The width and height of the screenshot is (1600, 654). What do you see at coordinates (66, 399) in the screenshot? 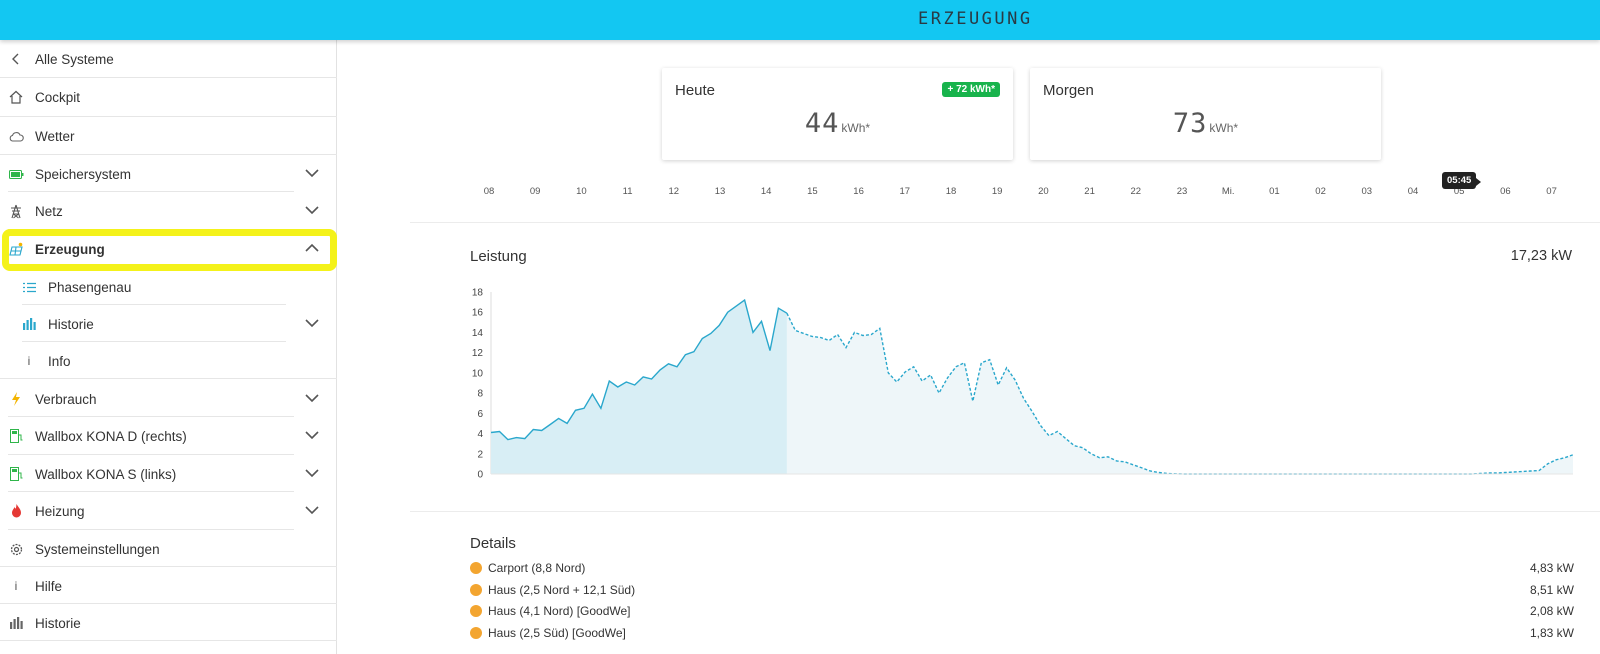
I see `sidebar-item-label: Verbrauch` at bounding box center [66, 399].